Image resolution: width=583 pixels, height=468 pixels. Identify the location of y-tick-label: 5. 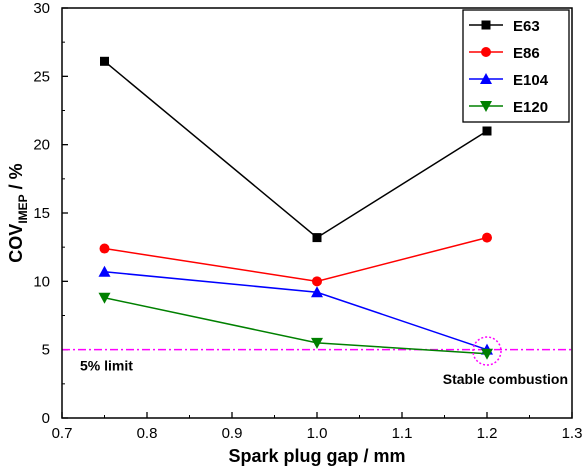
(46, 350).